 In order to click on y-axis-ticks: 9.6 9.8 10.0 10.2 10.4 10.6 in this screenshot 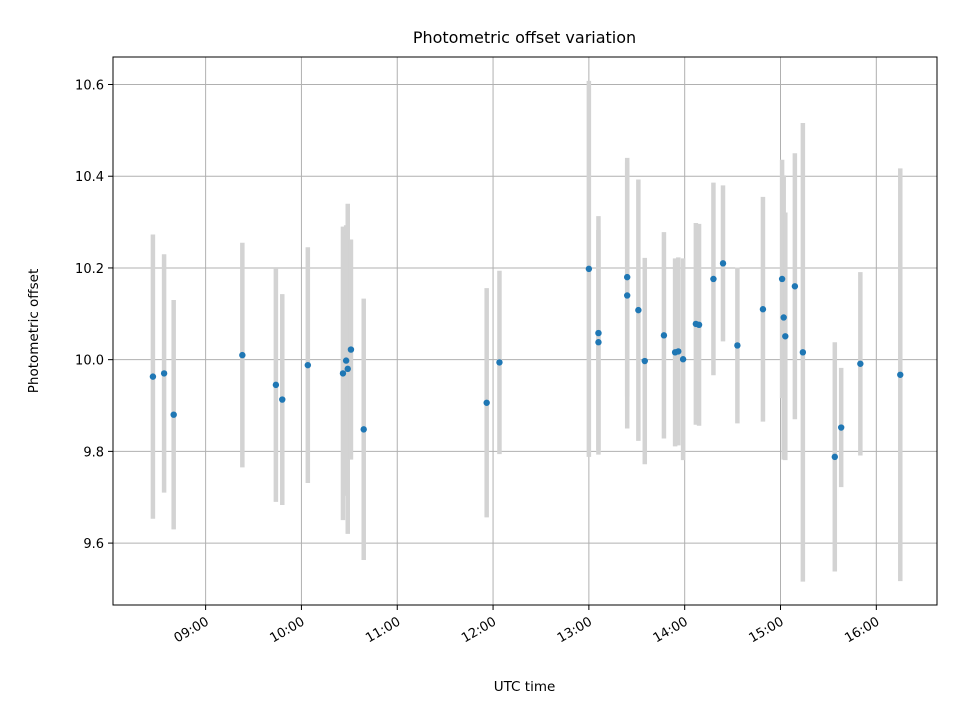, I will do `click(94, 315)`.